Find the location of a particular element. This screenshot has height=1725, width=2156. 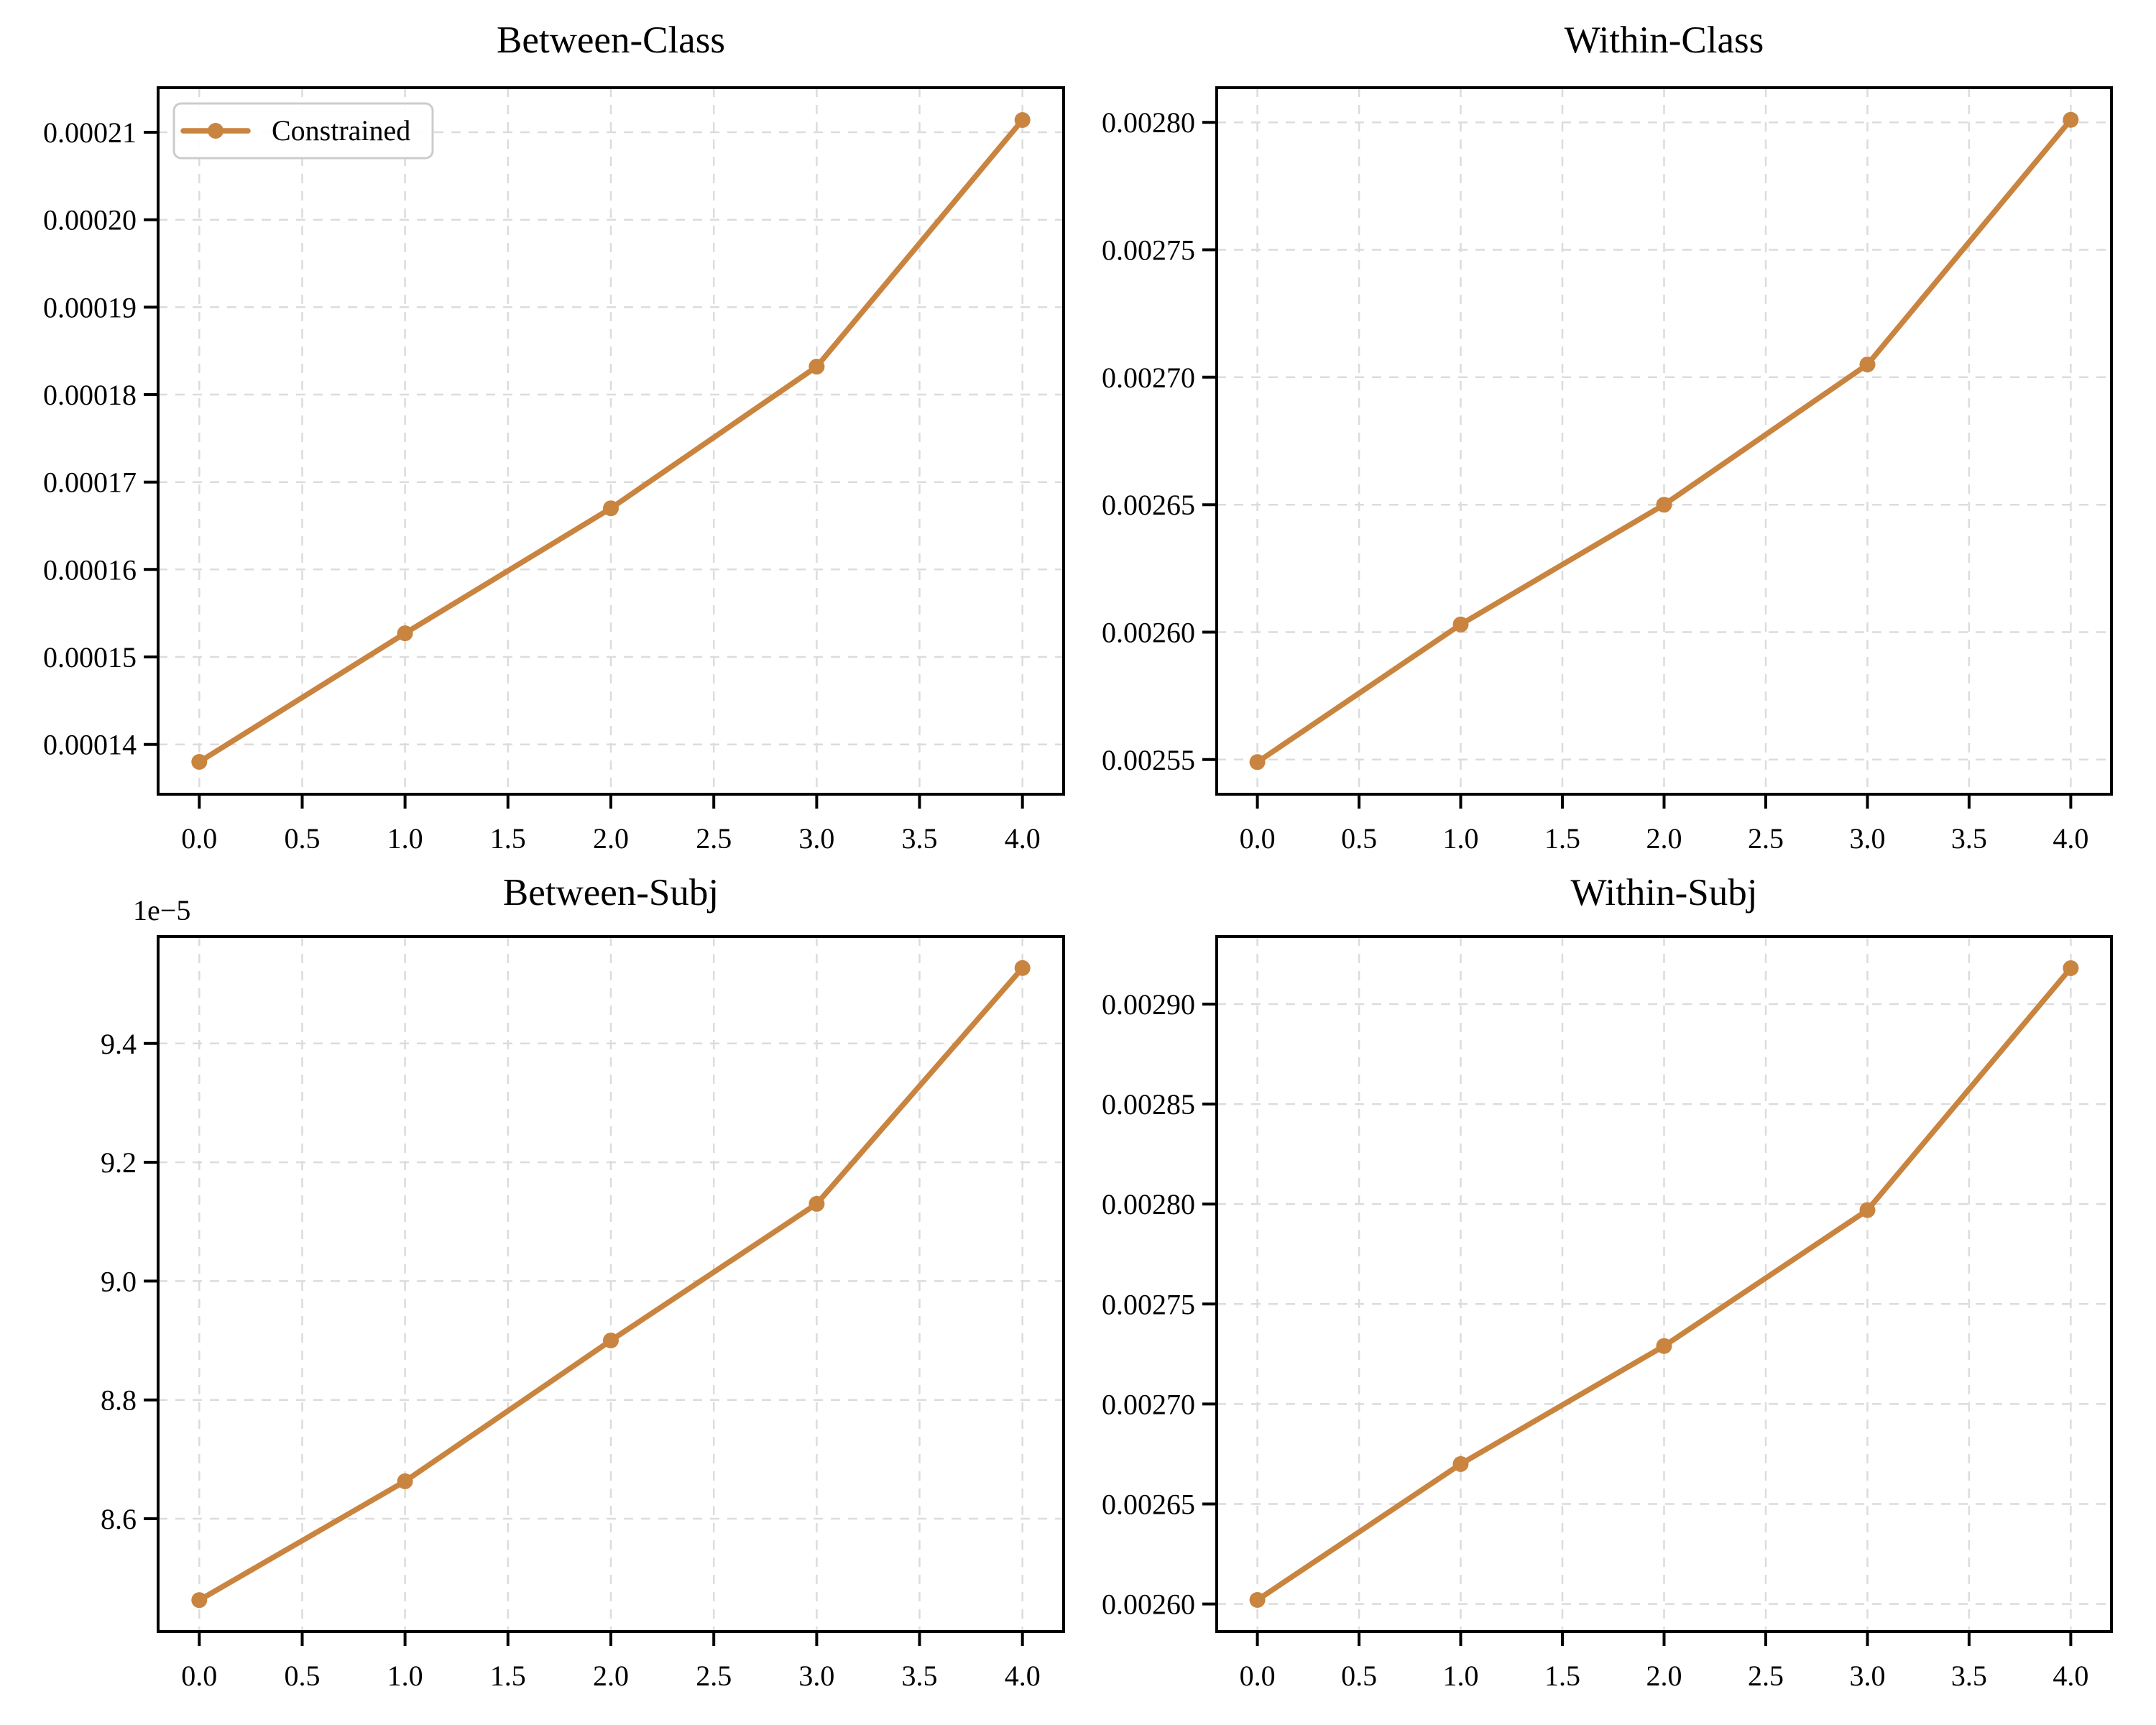

y-tick-label: 0.00016 is located at coordinates (90, 569).